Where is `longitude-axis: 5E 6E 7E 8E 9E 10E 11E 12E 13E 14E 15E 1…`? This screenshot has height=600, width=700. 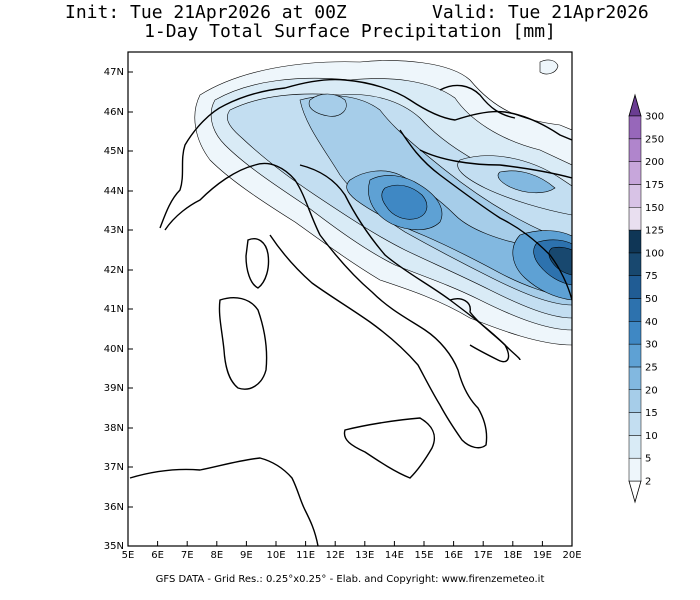
longitude-axis: 5E 6E 7E 8E 9E 10E 11E 12E 13E 14E 15E 1… is located at coordinates (352, 551).